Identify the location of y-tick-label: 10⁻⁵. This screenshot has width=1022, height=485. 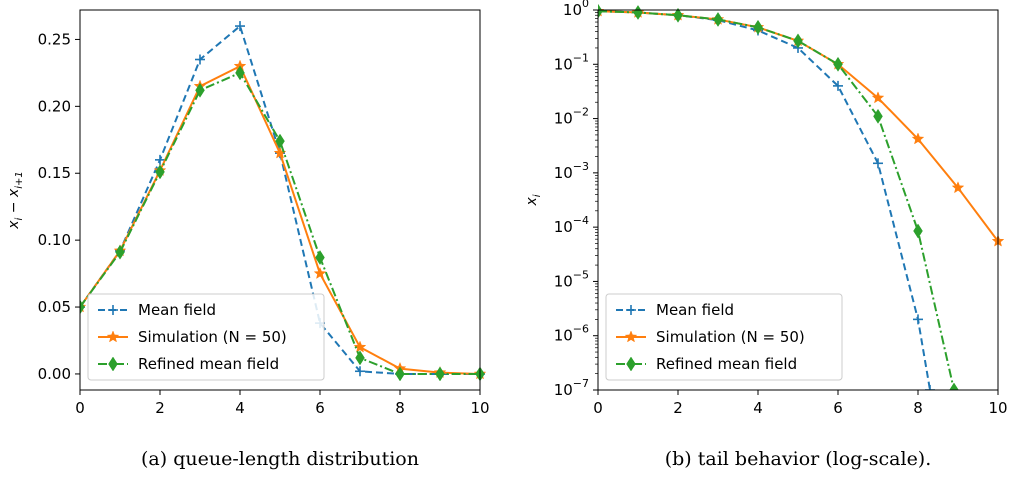
(571, 279).